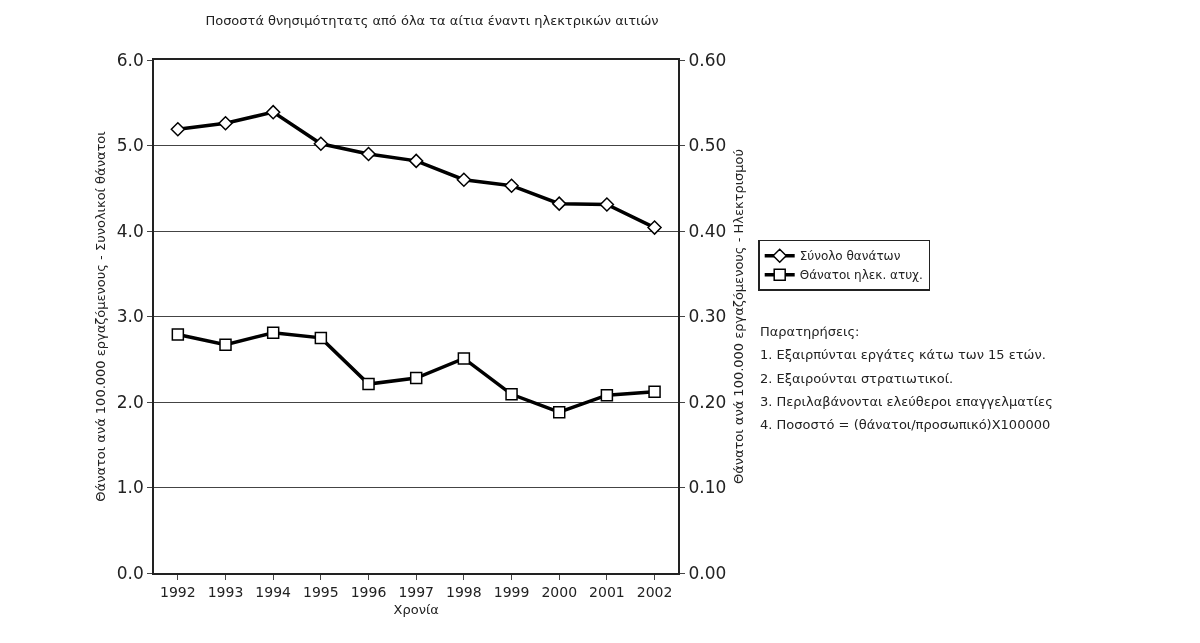 This screenshot has height=643, width=1200. I want to click on legend-label: Σύνολο θανάτων, so click(850, 256).